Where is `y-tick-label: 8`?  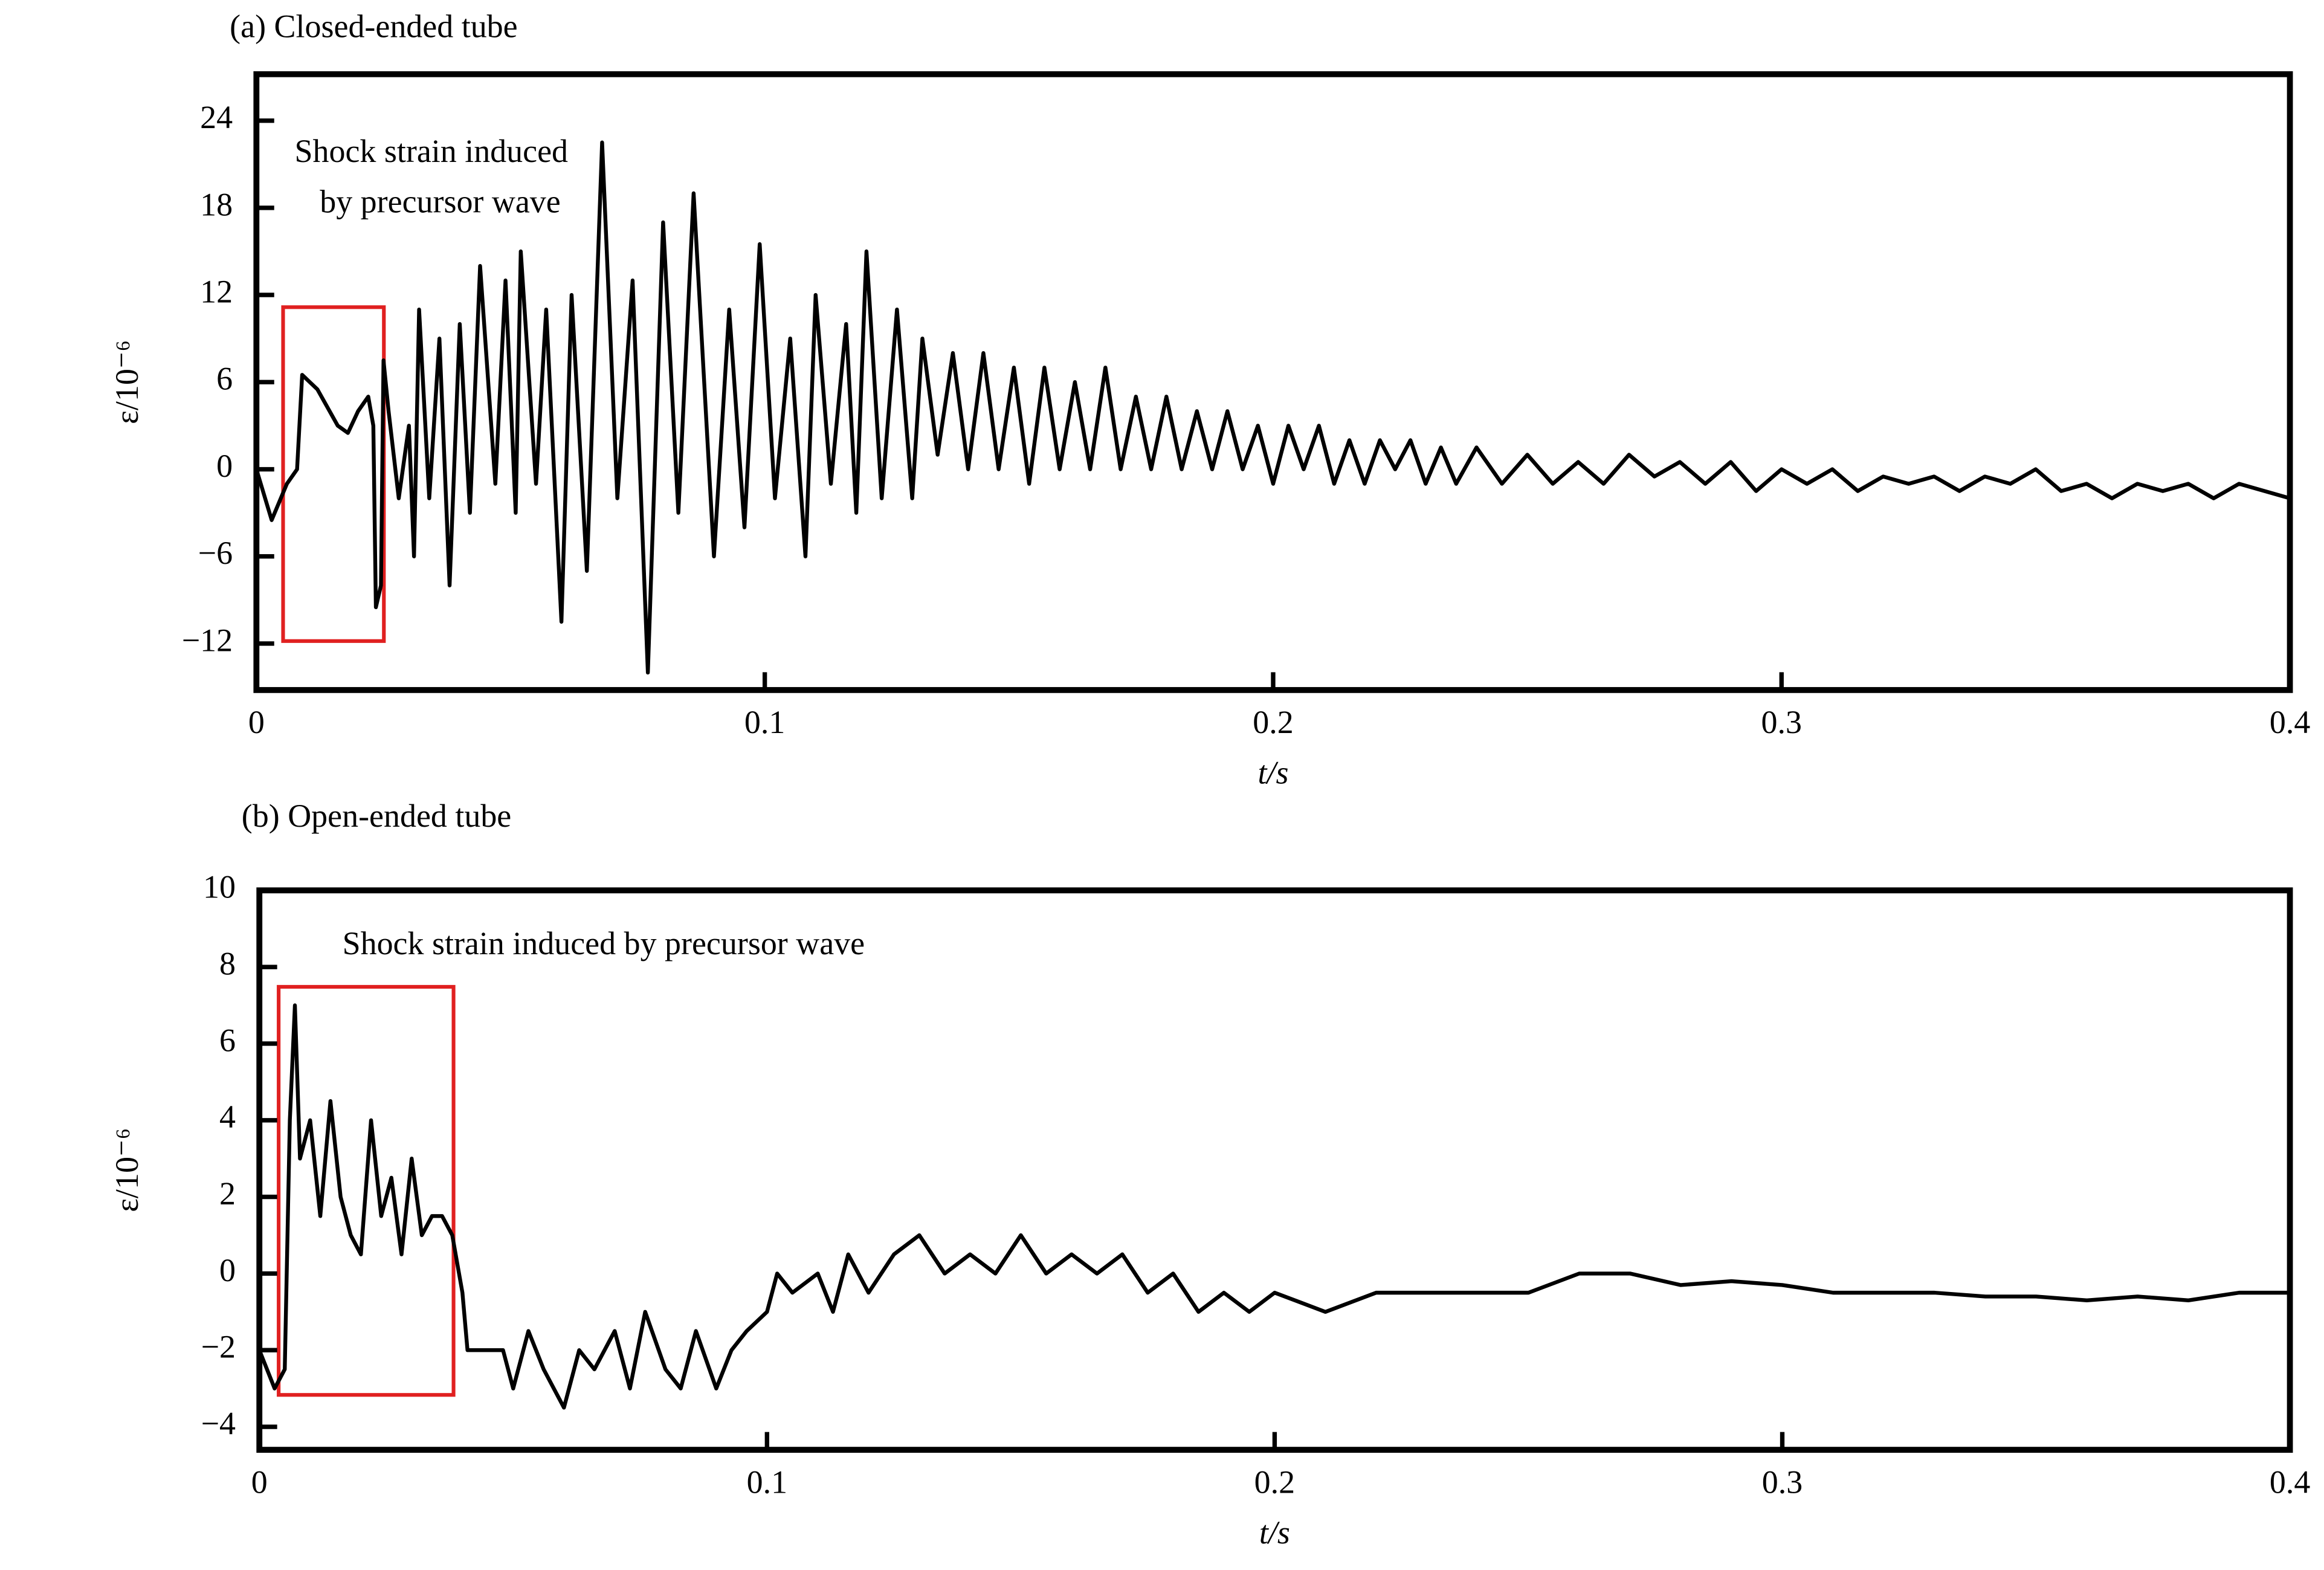 y-tick-label: 8 is located at coordinates (227, 964).